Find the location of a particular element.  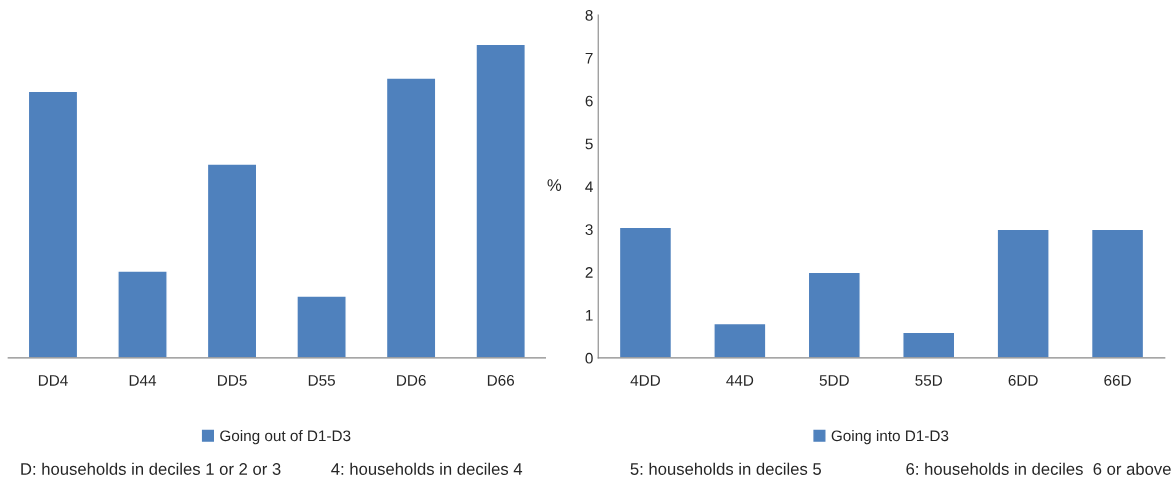

y-axis-title: % is located at coordinates (554, 185).